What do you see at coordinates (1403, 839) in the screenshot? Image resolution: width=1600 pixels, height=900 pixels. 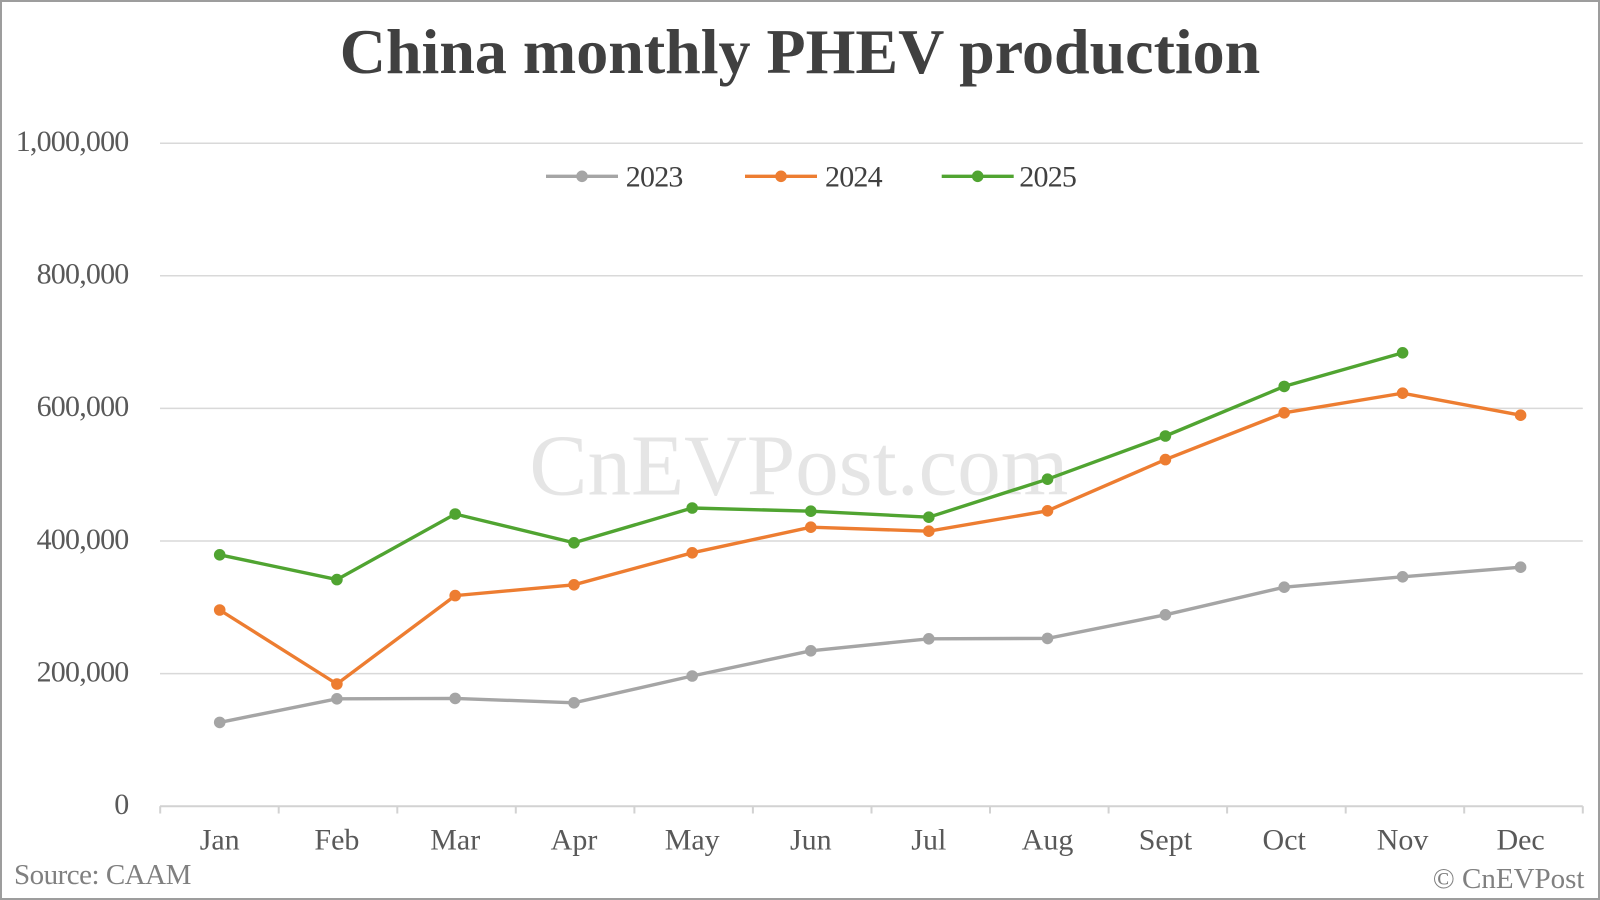 I see `svg-text: Nov` at bounding box center [1403, 839].